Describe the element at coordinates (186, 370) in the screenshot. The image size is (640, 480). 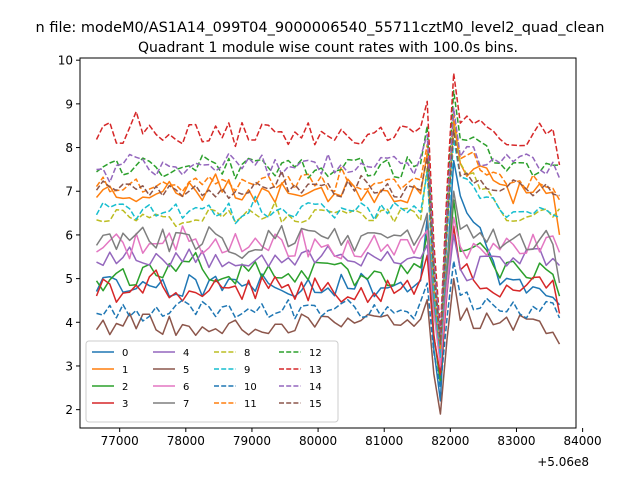
I see `legend-label-5: 5` at that location.